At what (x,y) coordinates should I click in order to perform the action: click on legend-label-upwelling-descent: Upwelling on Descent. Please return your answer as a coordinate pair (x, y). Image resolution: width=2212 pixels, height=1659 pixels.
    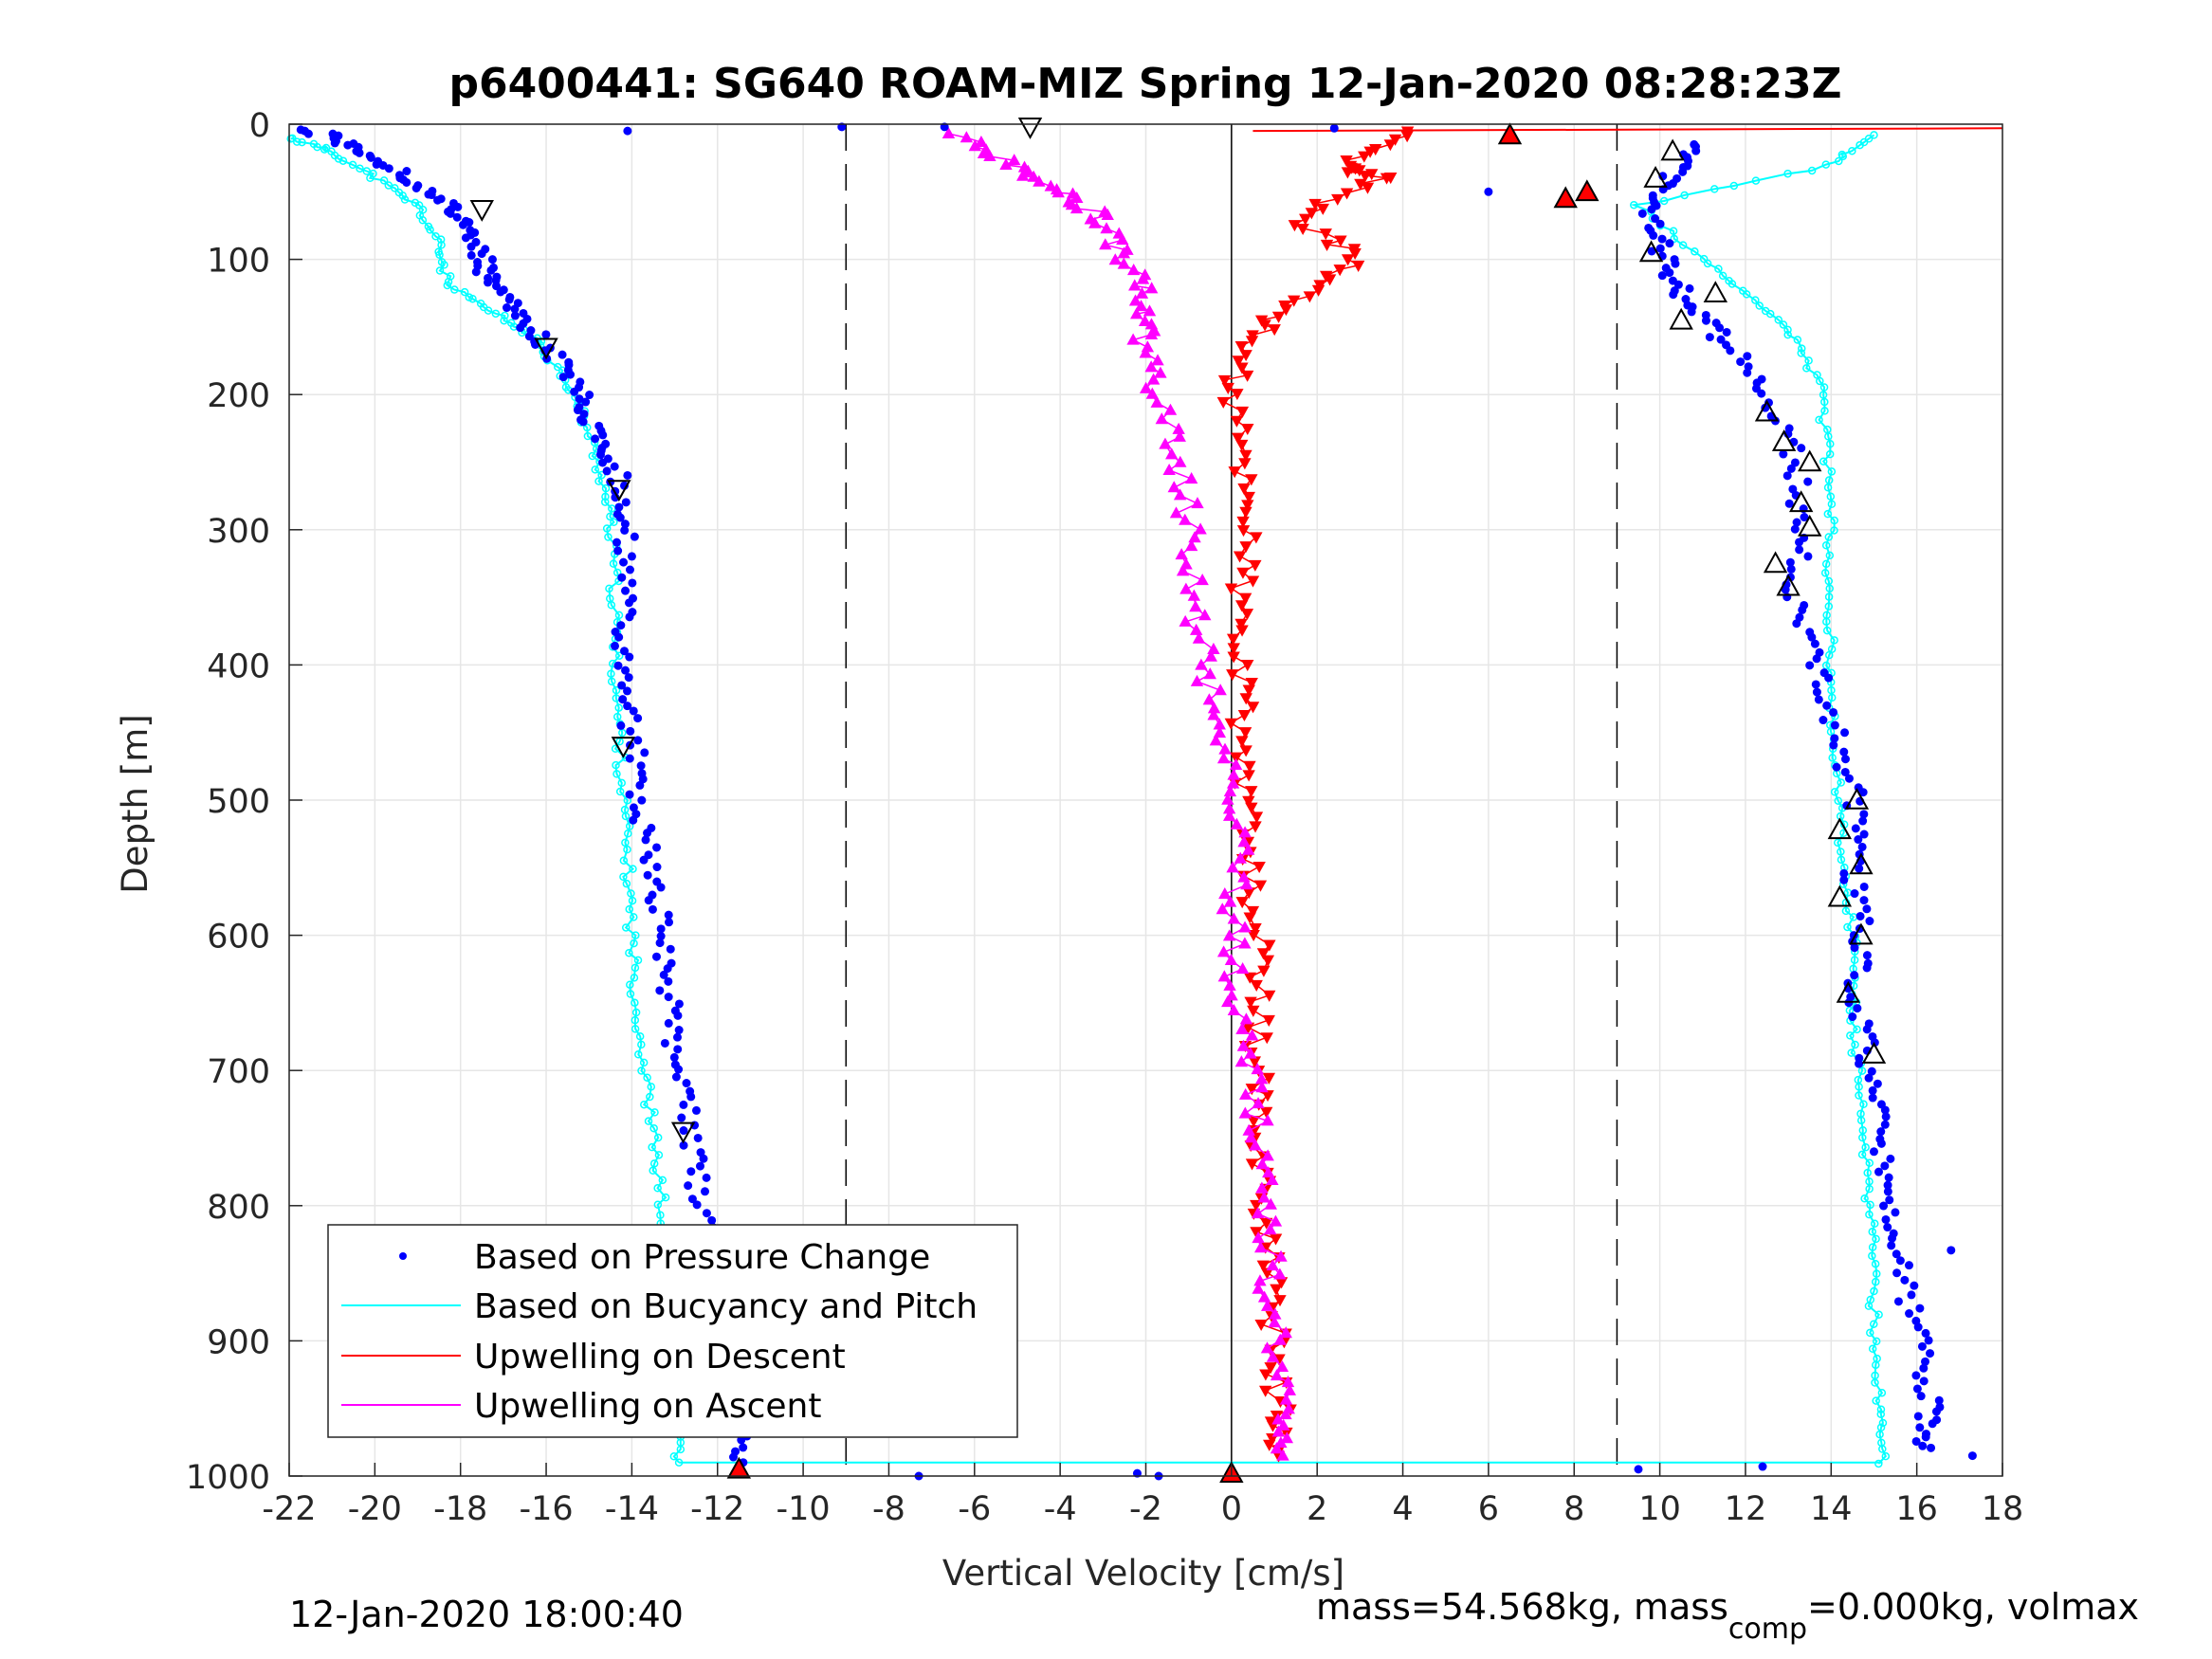
    Looking at the image, I should click on (660, 1357).